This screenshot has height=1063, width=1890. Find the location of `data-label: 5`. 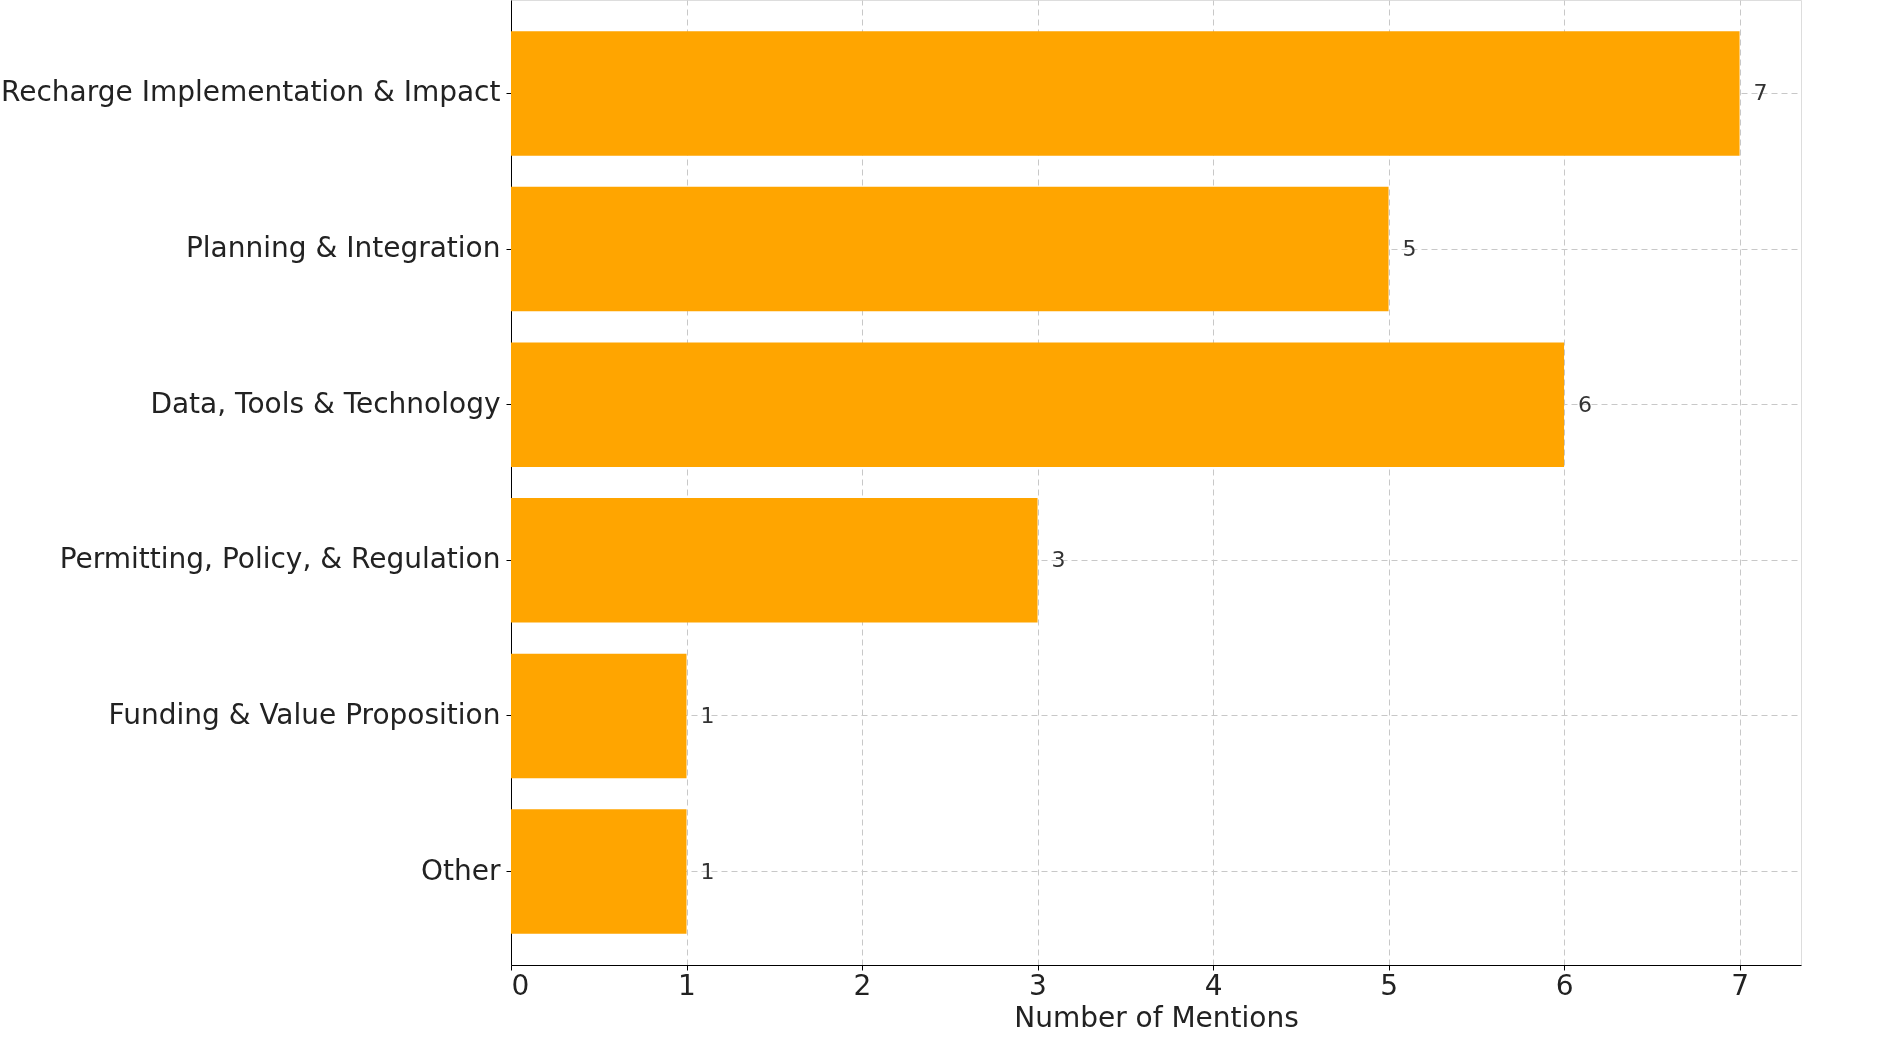

data-label: 5 is located at coordinates (1409, 249).